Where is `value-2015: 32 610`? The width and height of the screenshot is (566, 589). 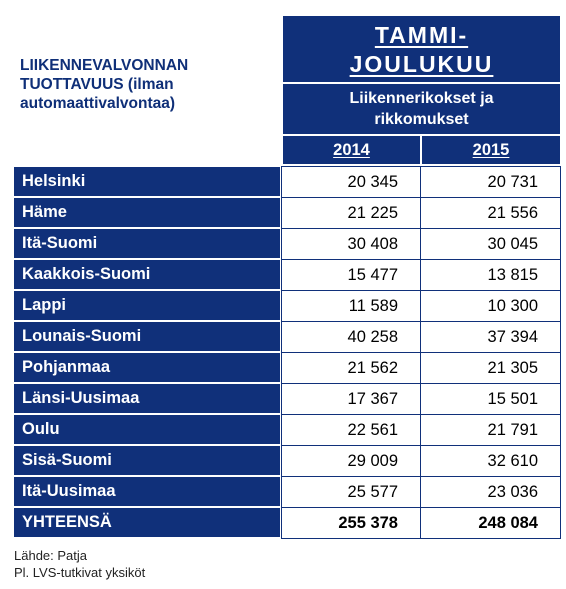 value-2015: 32 610 is located at coordinates (490, 461).